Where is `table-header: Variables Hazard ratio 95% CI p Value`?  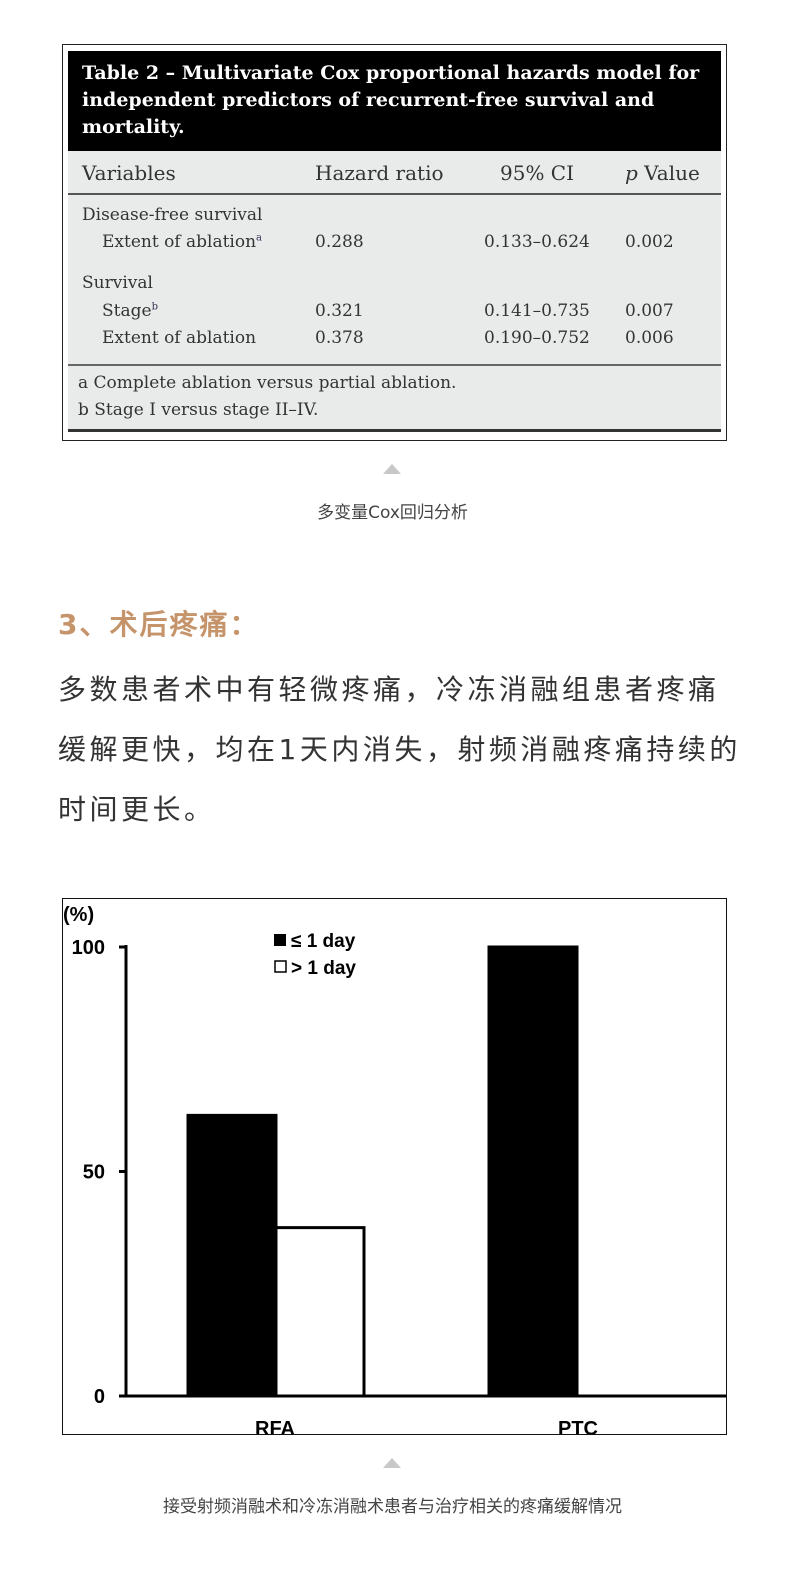
table-header: Variables Hazard ratio 95% CI p Value is located at coordinates (394, 173).